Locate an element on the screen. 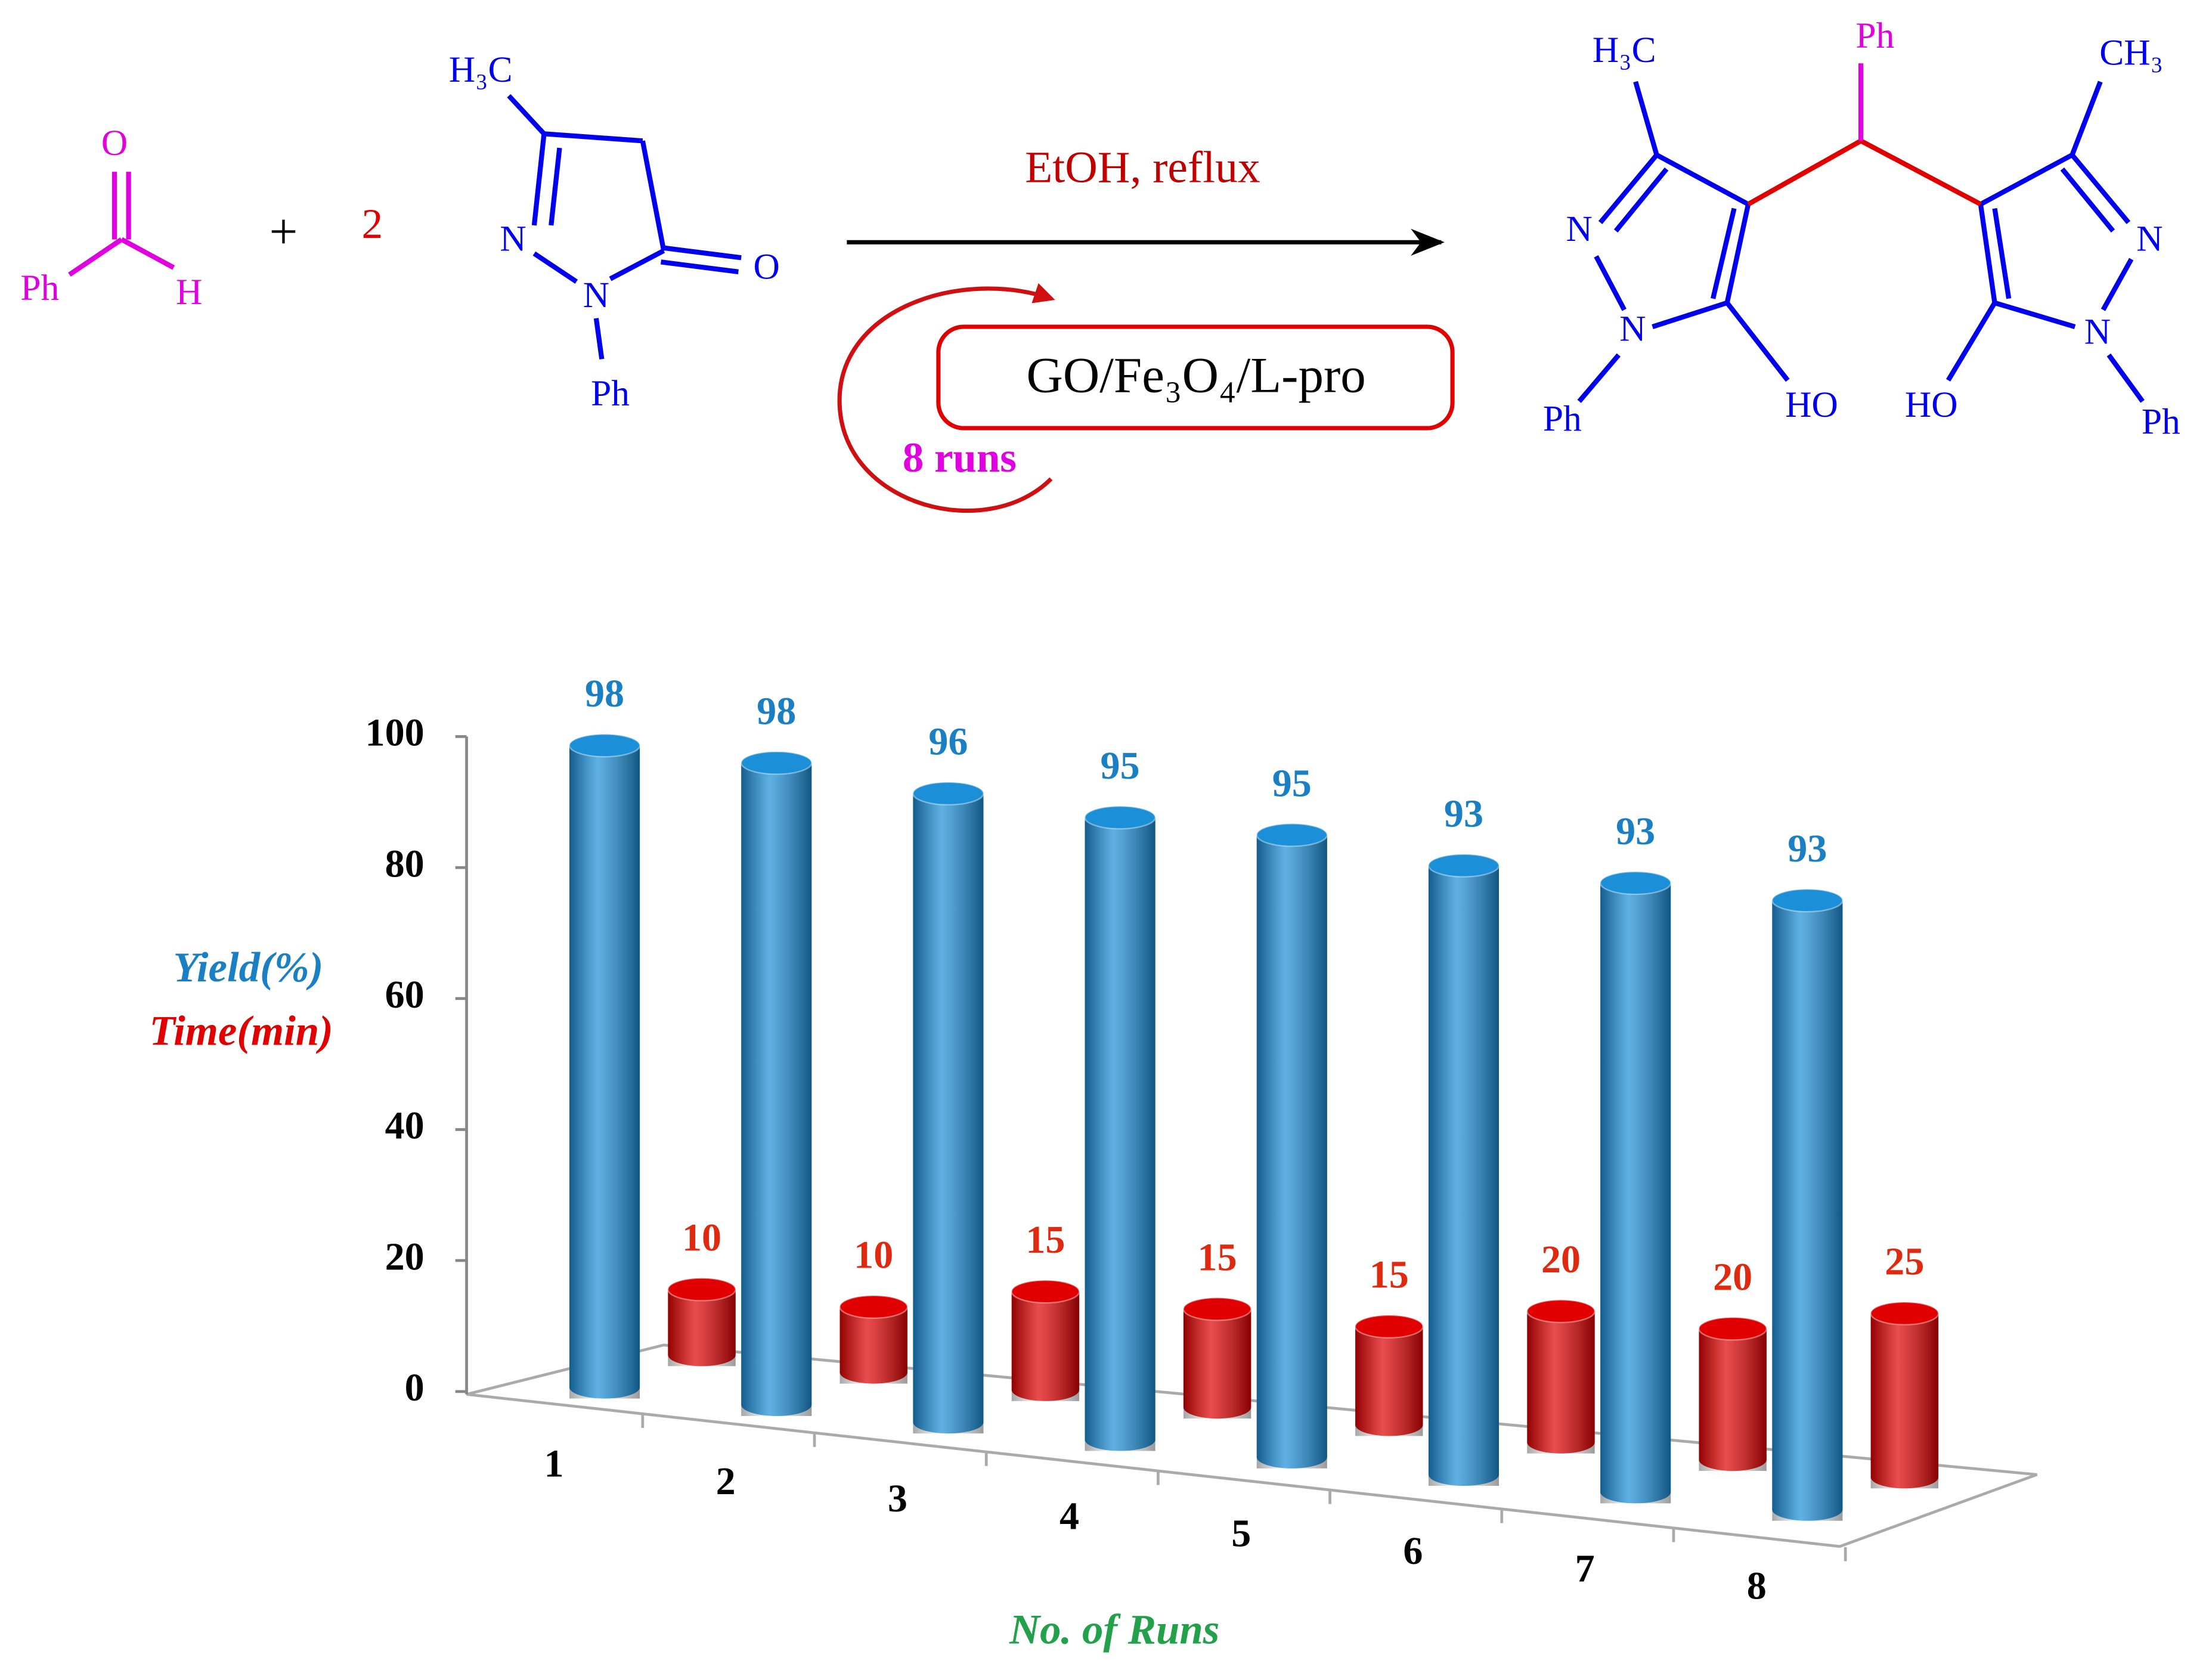 Image resolution: width=2212 pixels, height=1676 pixels. pyrazolone is located at coordinates (625, 227).